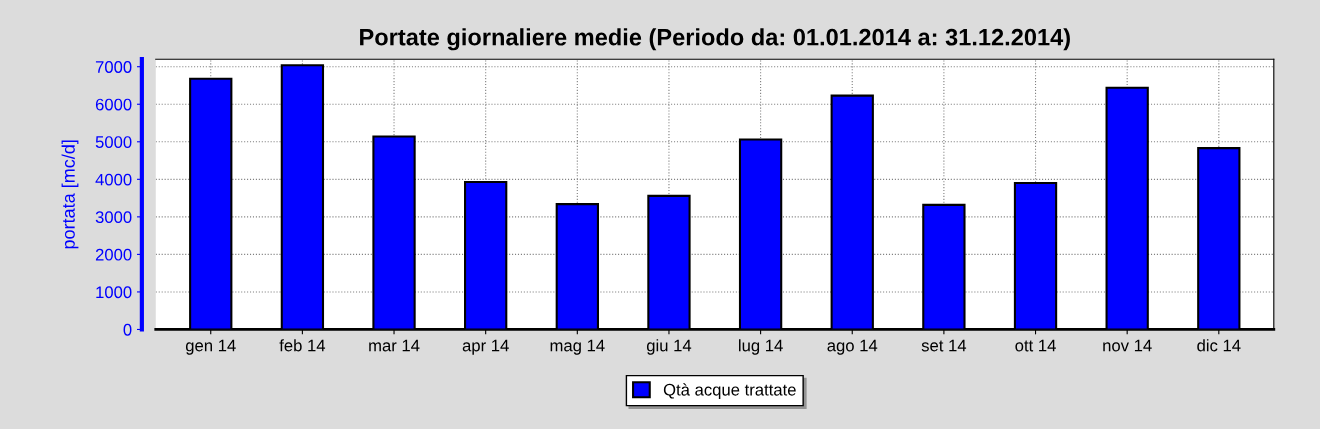 Image resolution: width=1320 pixels, height=429 pixels. Describe the element at coordinates (113, 179) in the screenshot. I see `y-tick-label: 4000` at that location.